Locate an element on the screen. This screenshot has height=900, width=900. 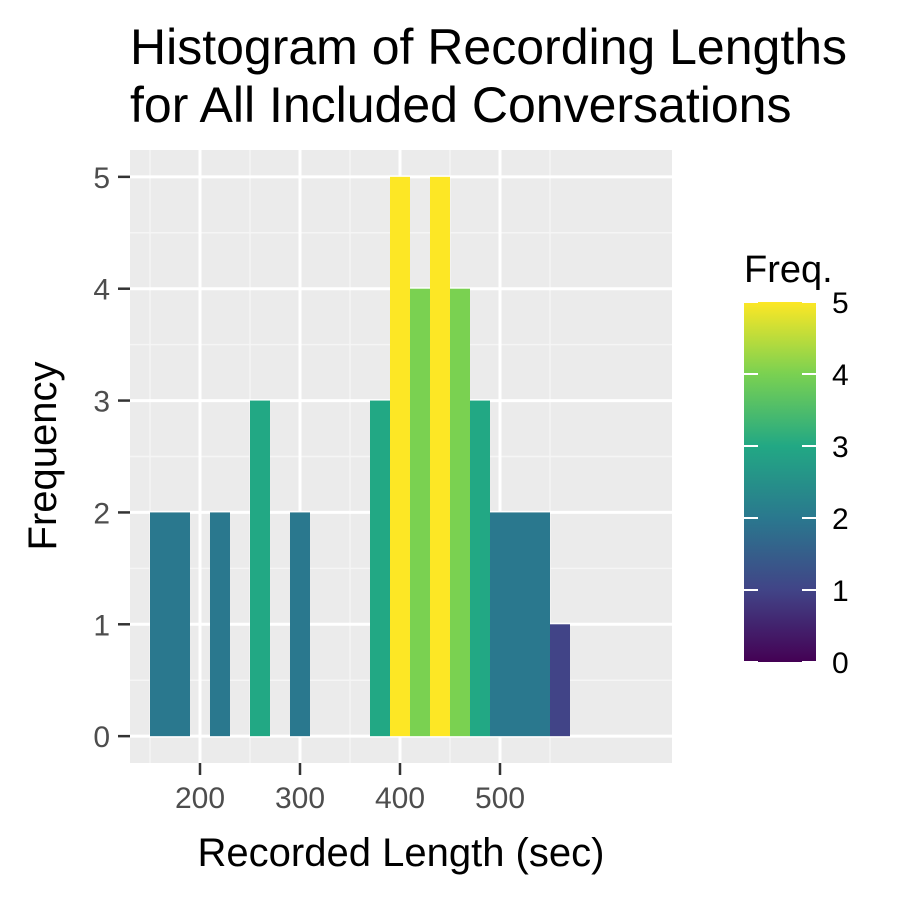
y-tick-label: 0 is located at coordinates (101, 737).